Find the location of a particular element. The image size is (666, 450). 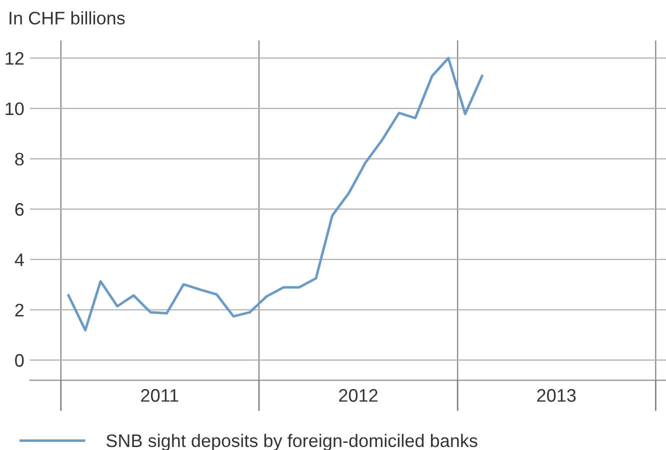

y-tick-label: 6 is located at coordinates (19, 209).